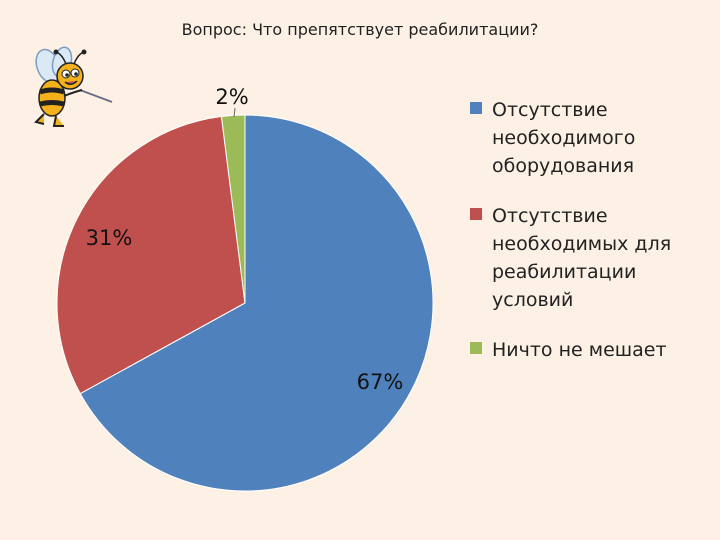 The image size is (720, 540). Describe the element at coordinates (533, 300) in the screenshot. I see `legend-label: условий` at that location.